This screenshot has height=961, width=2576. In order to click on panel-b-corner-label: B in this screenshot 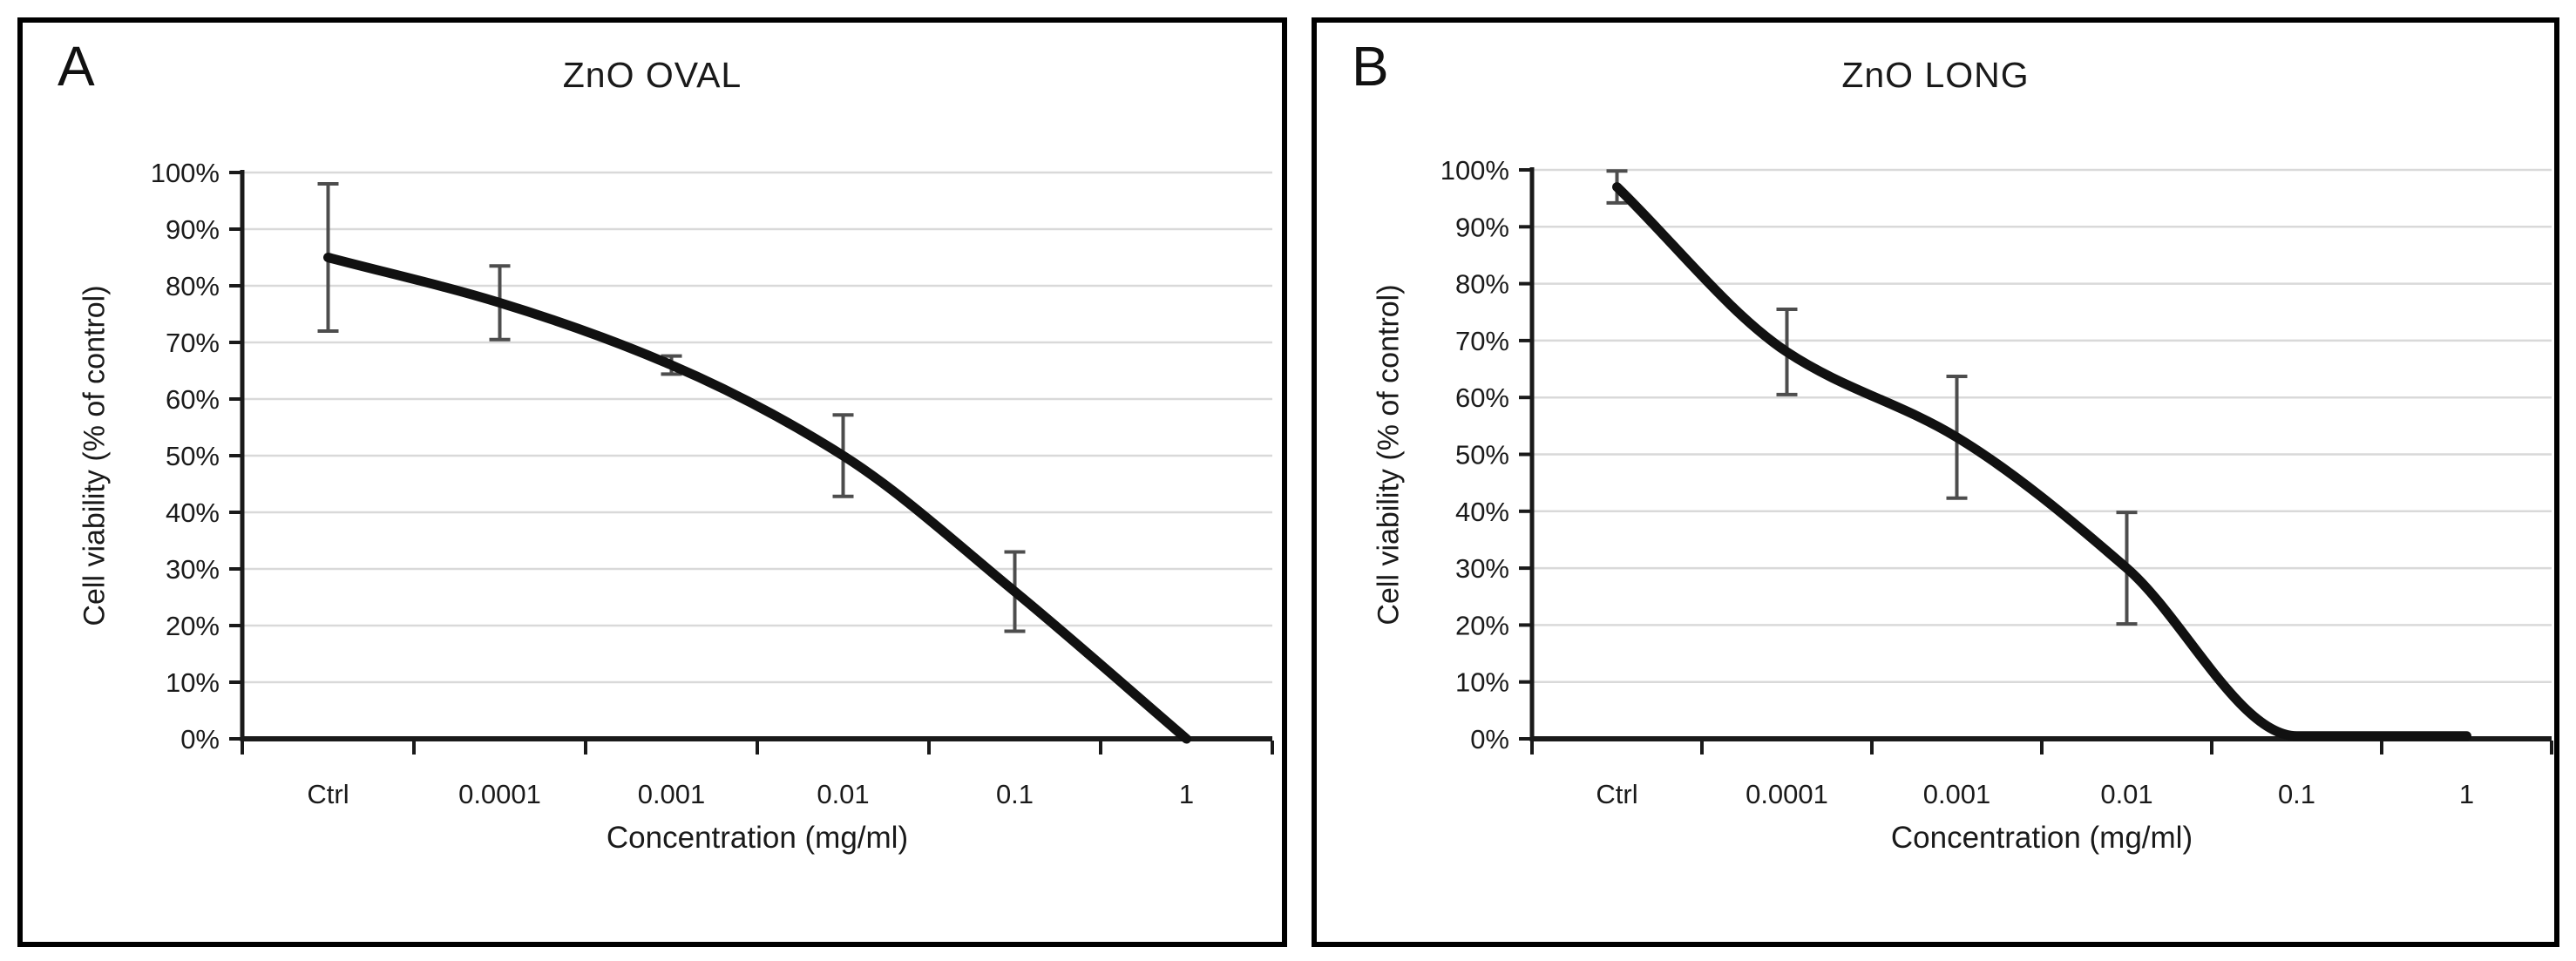, I will do `click(1371, 67)`.